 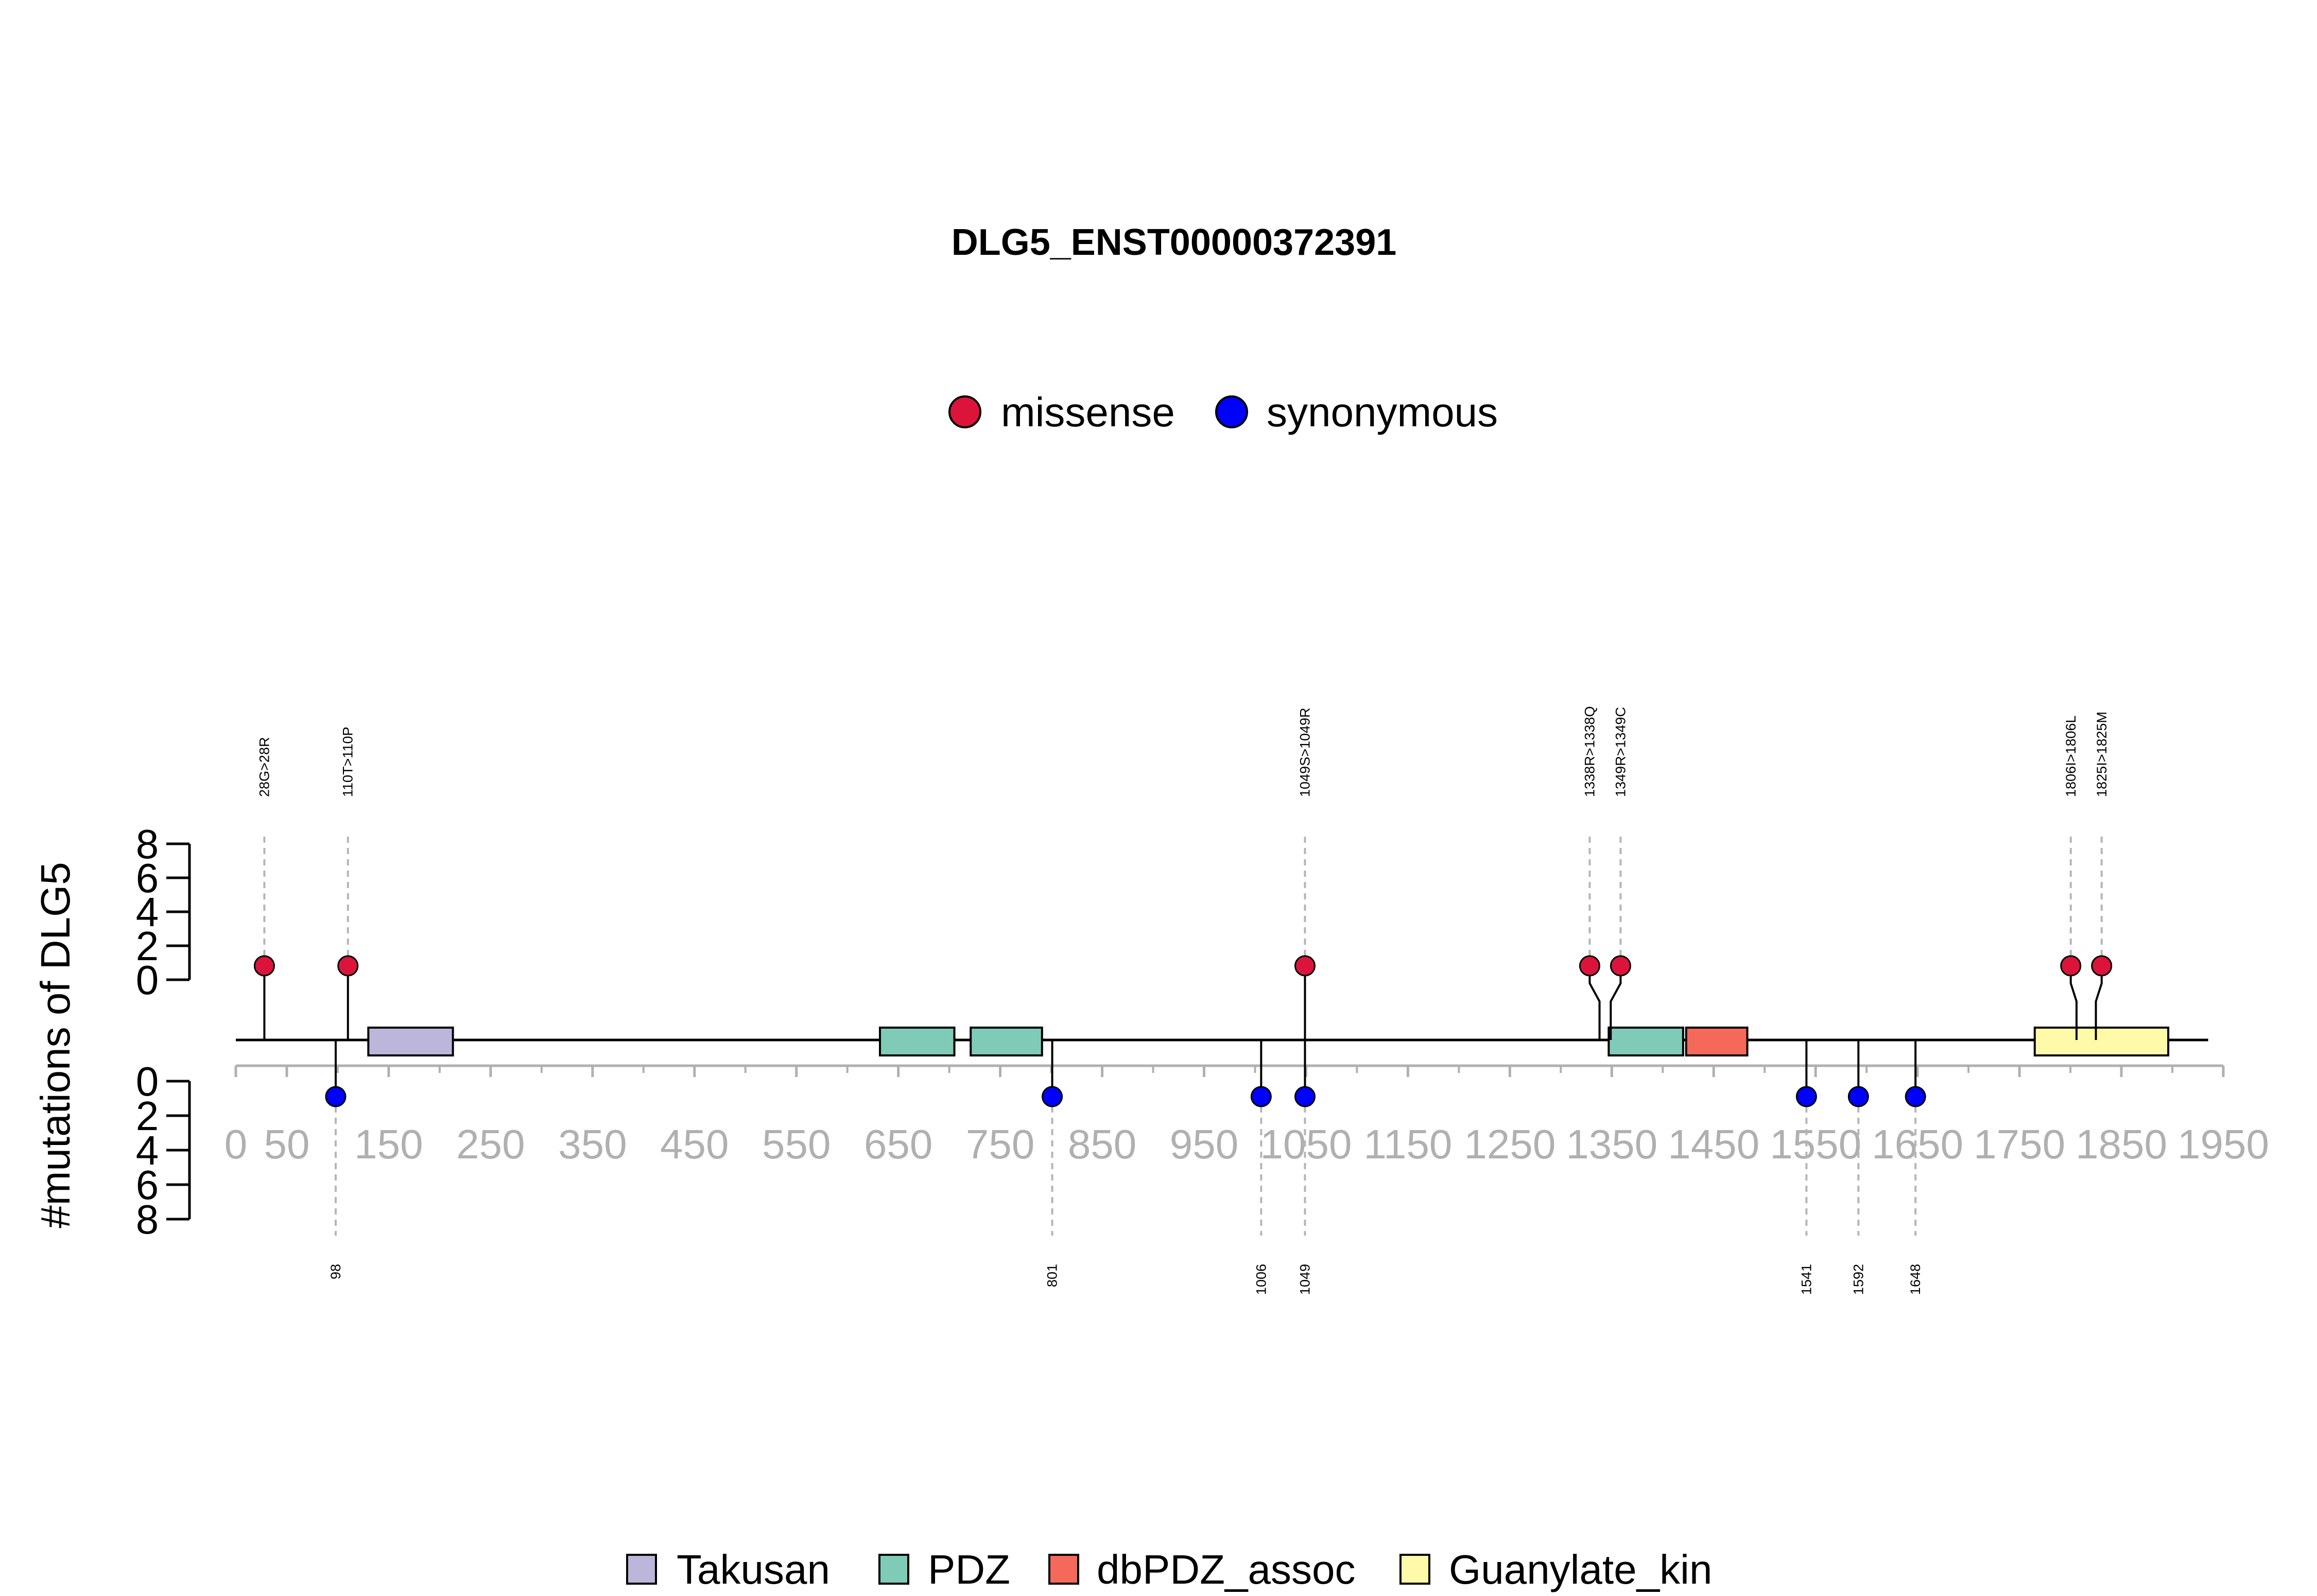 I want to click on mutation-label: 1349R>1349C, so click(x=1620, y=752).